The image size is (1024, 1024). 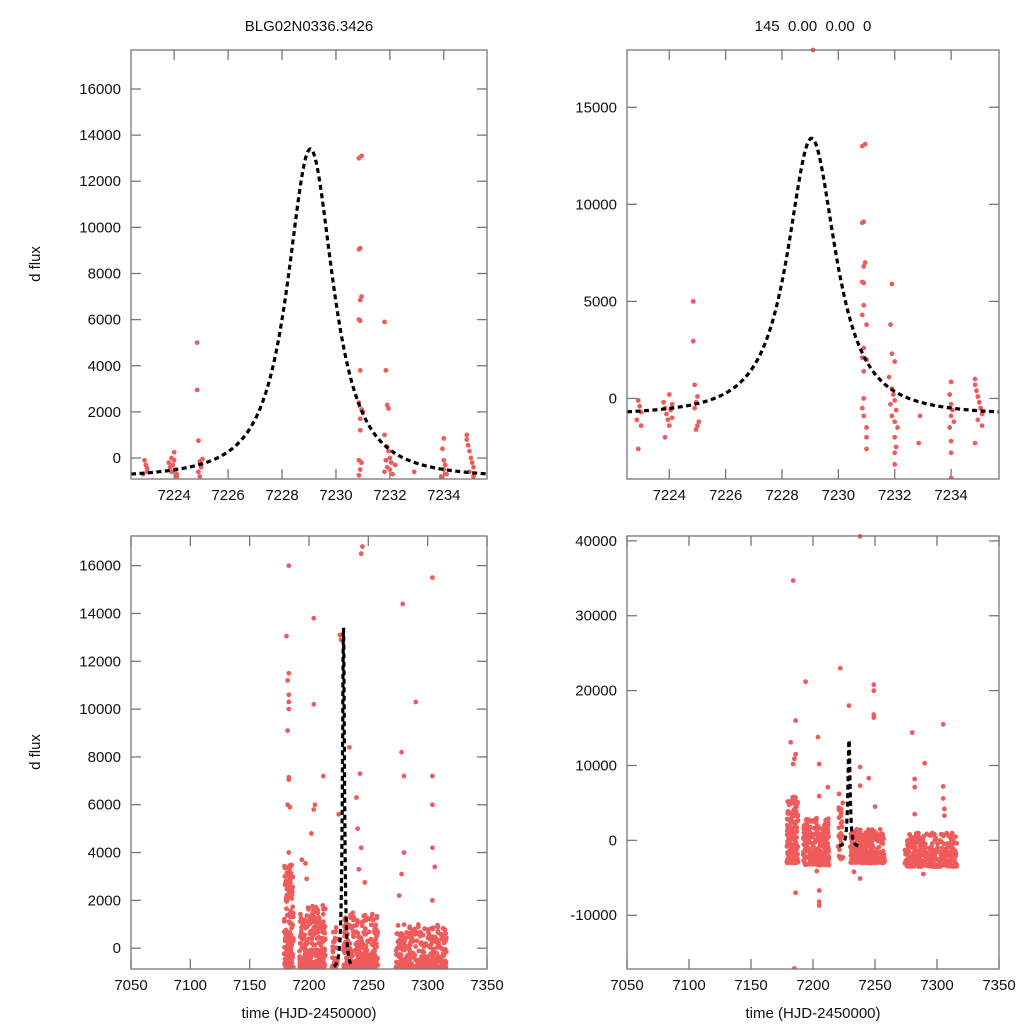 I want to click on model-curve, so click(x=309, y=311).